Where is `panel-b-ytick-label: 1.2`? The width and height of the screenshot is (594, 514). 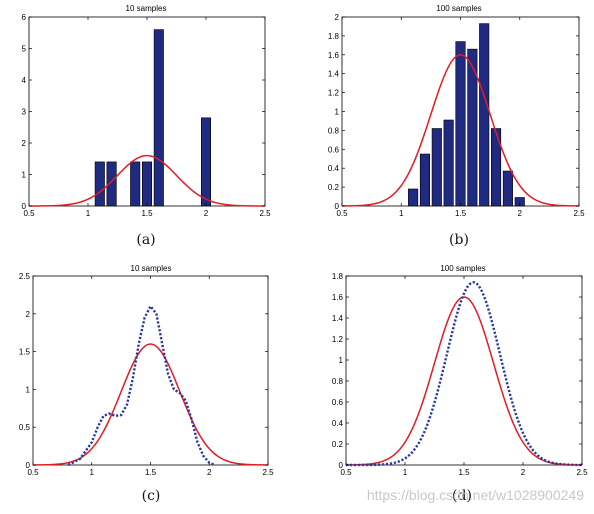 panel-b-ytick-label: 1.2 is located at coordinates (334, 93).